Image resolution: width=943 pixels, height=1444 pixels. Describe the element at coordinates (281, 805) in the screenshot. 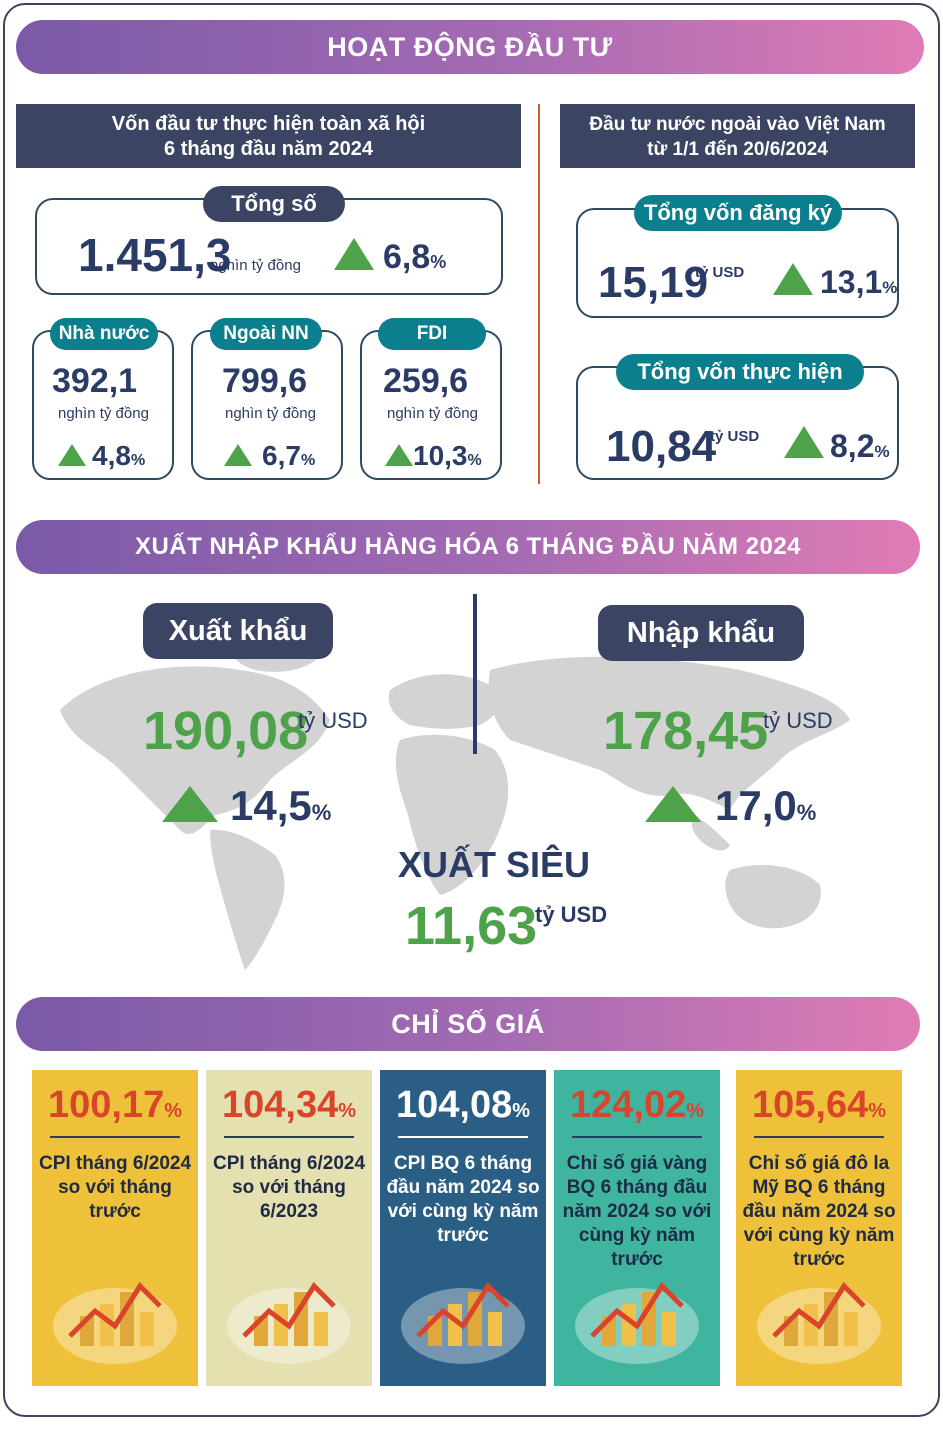

I see `export-change: 14,5%` at that location.